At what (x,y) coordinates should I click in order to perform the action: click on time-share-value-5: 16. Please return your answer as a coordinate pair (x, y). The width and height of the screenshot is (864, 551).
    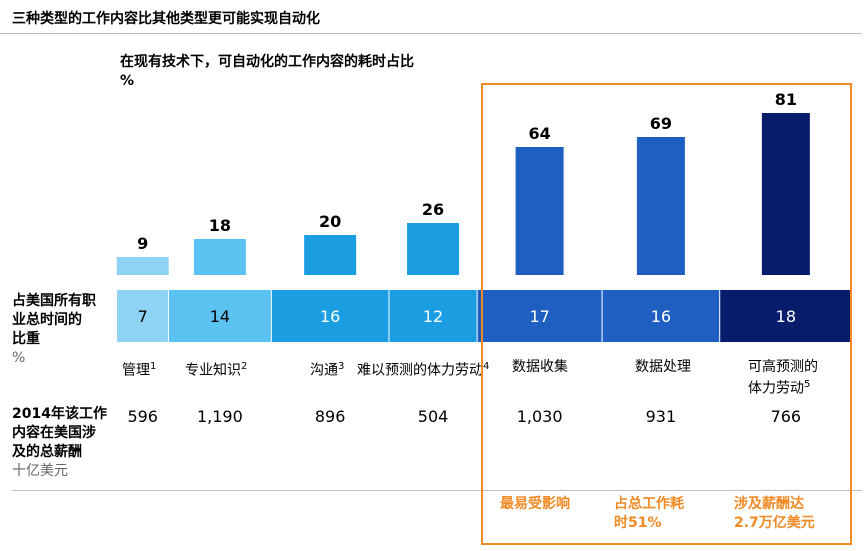
    Looking at the image, I should click on (661, 316).